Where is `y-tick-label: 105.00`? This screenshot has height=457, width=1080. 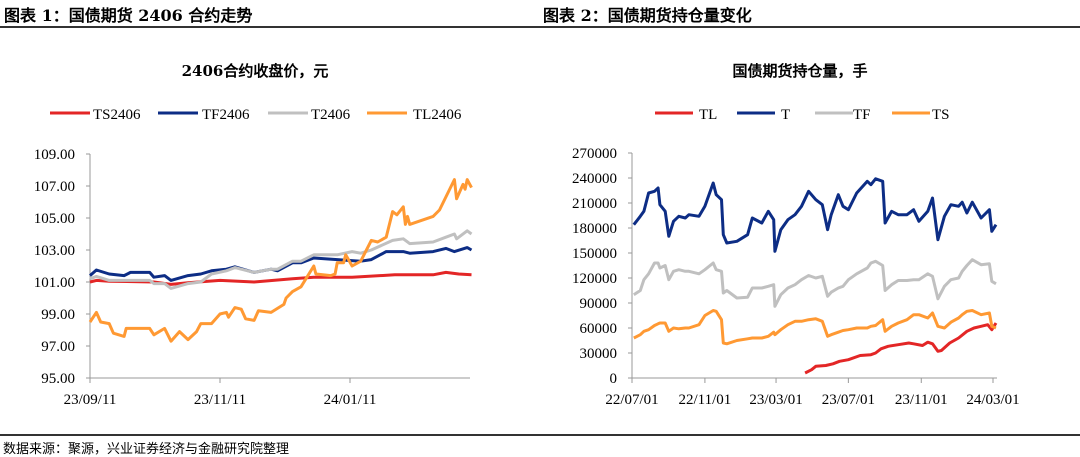 y-tick-label: 105.00 is located at coordinates (54, 219).